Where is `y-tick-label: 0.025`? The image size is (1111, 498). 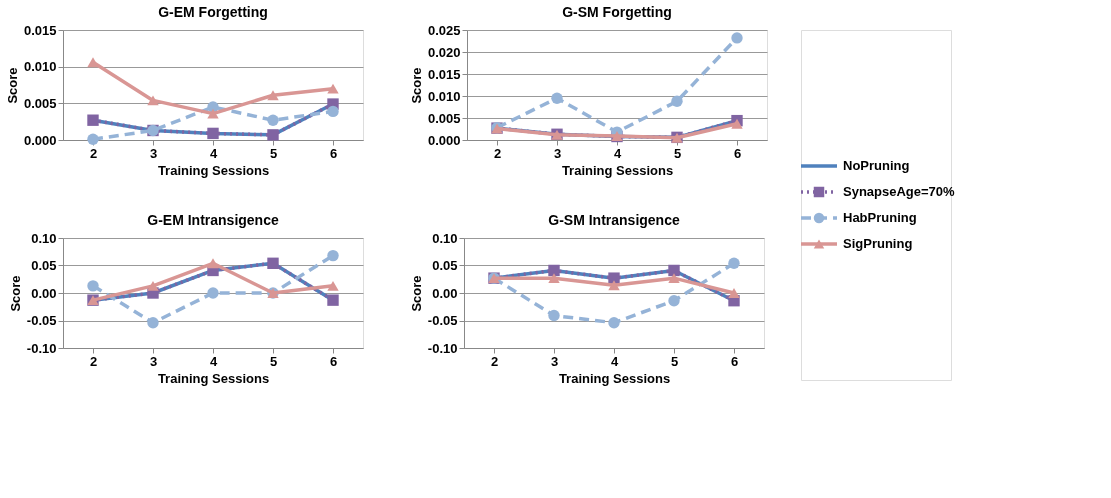 y-tick-label: 0.025 is located at coordinates (444, 30).